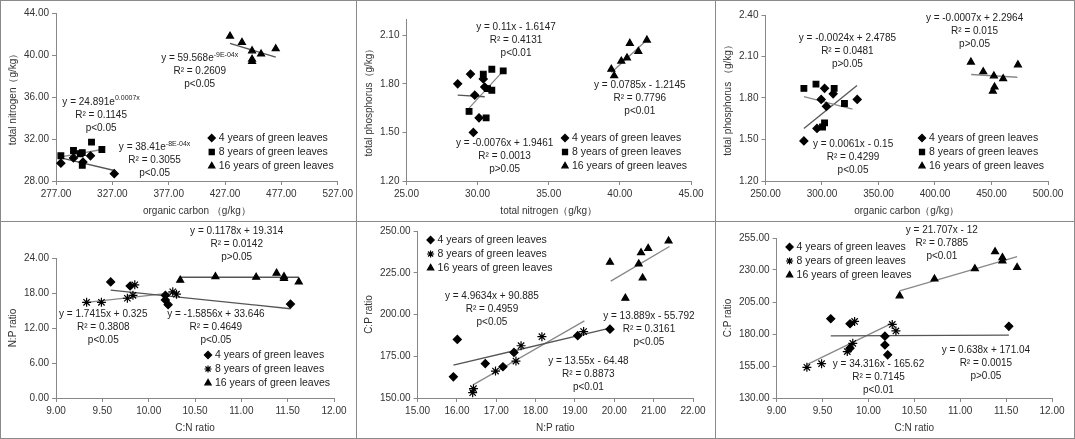 The height and width of the screenshot is (439, 1075). What do you see at coordinates (36, 292) in the screenshot?
I see `y-tick-label: 18.00` at bounding box center [36, 292].